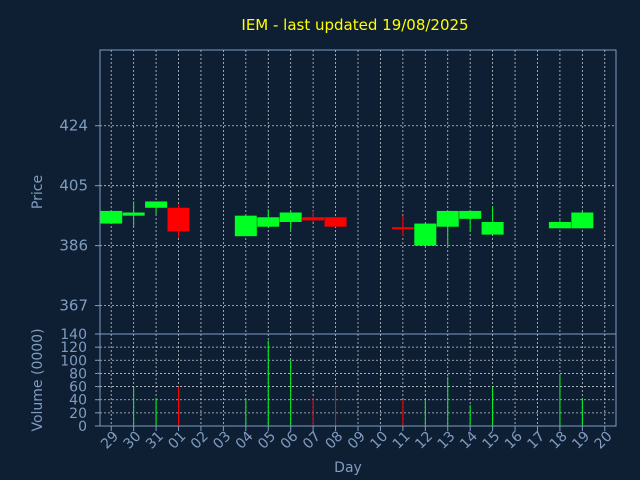  What do you see at coordinates (38, 192) in the screenshot?
I see `price-axis-label: Price` at bounding box center [38, 192].